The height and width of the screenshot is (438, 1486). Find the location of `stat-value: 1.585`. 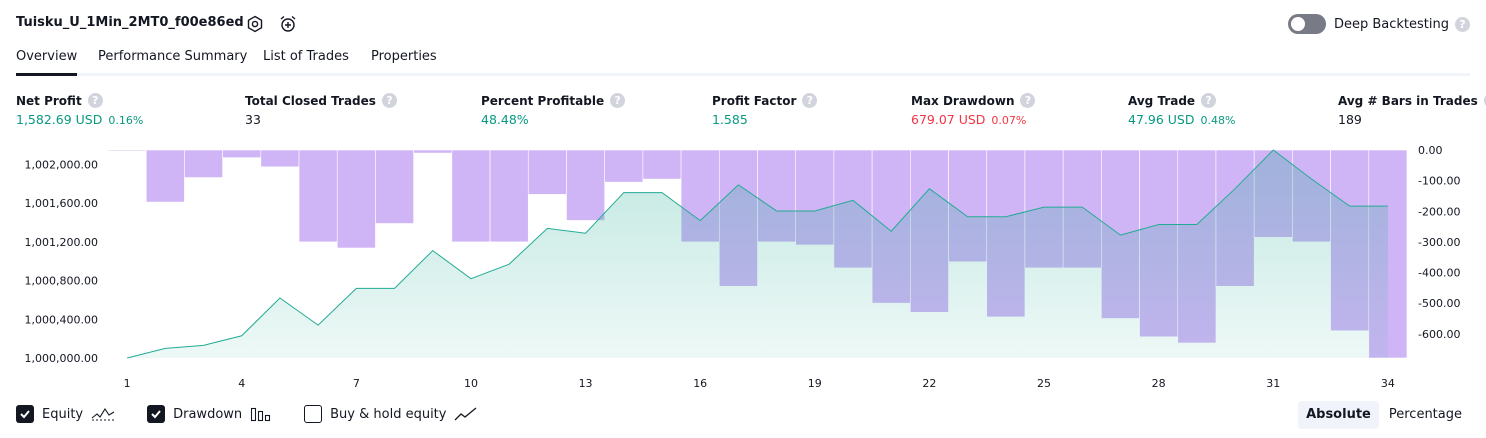

stat-value: 1.585 is located at coordinates (730, 119).